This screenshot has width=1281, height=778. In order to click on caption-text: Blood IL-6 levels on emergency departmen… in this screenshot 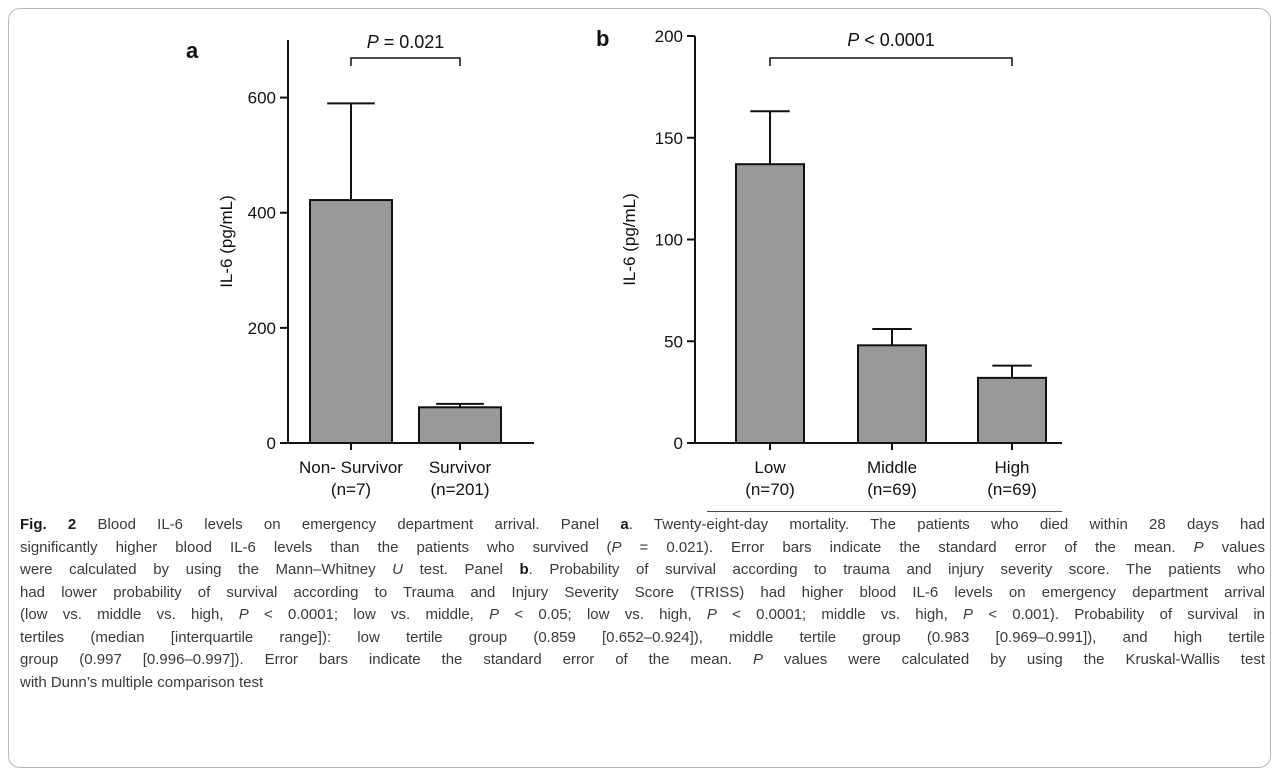, I will do `click(348, 524)`.